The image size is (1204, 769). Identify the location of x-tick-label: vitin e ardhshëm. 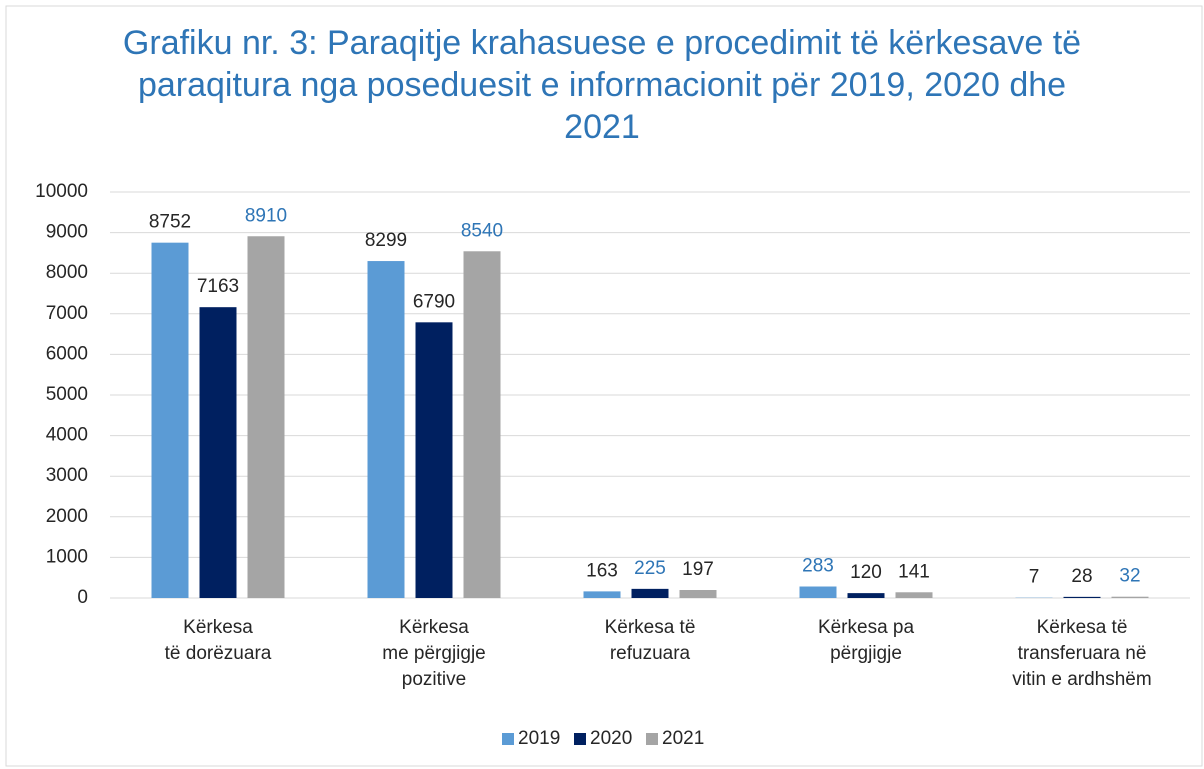
(1081, 679).